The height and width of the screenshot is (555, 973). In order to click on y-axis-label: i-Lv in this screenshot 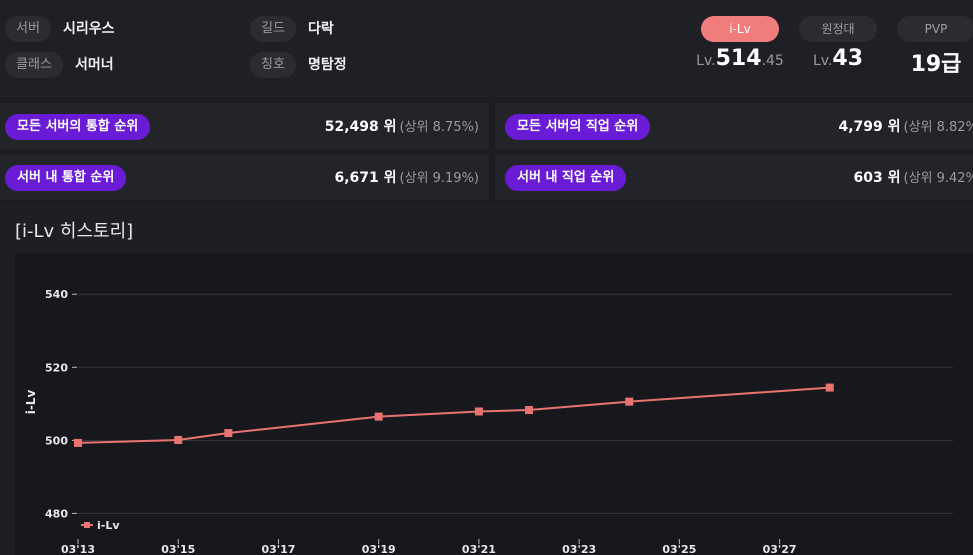, I will do `click(31, 402)`.